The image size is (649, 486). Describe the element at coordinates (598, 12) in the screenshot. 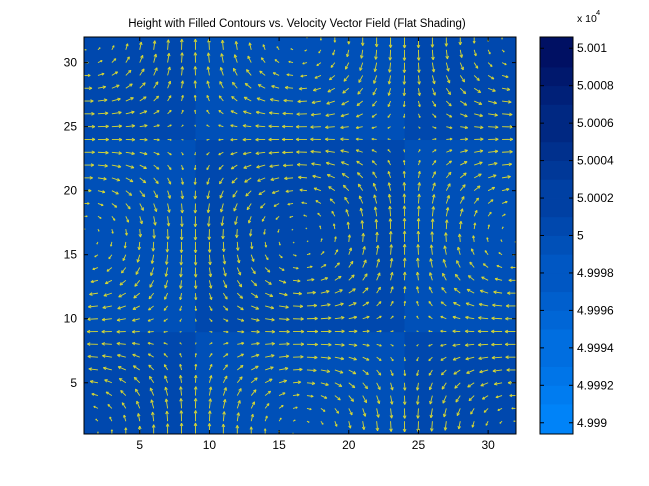

I see `colorbar-exponent: 4` at that location.